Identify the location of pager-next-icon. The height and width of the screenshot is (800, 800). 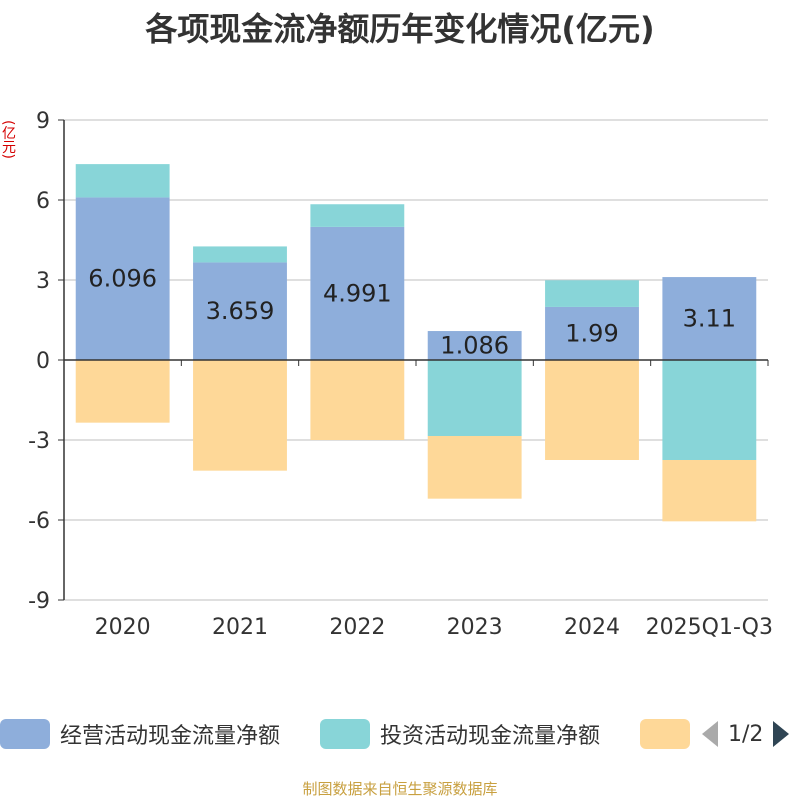
(781, 734).